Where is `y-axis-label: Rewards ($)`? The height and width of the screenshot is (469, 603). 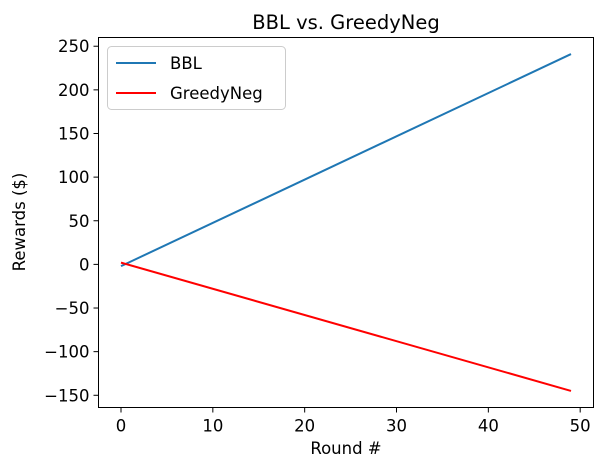 y-axis-label: Rewards ($) is located at coordinates (19, 222).